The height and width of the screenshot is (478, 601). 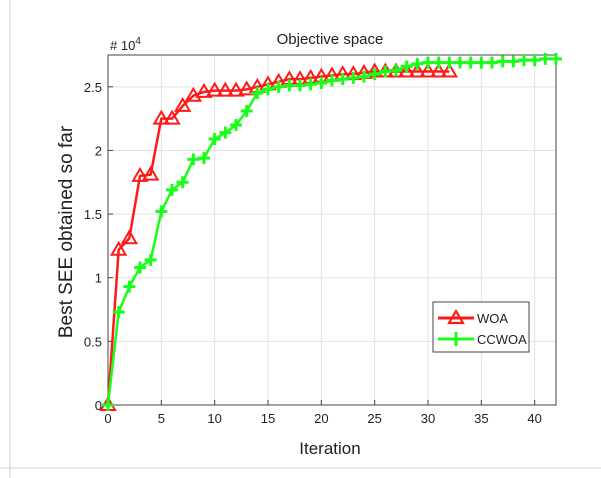 I want to click on chart-title: Objective space, so click(x=330, y=39).